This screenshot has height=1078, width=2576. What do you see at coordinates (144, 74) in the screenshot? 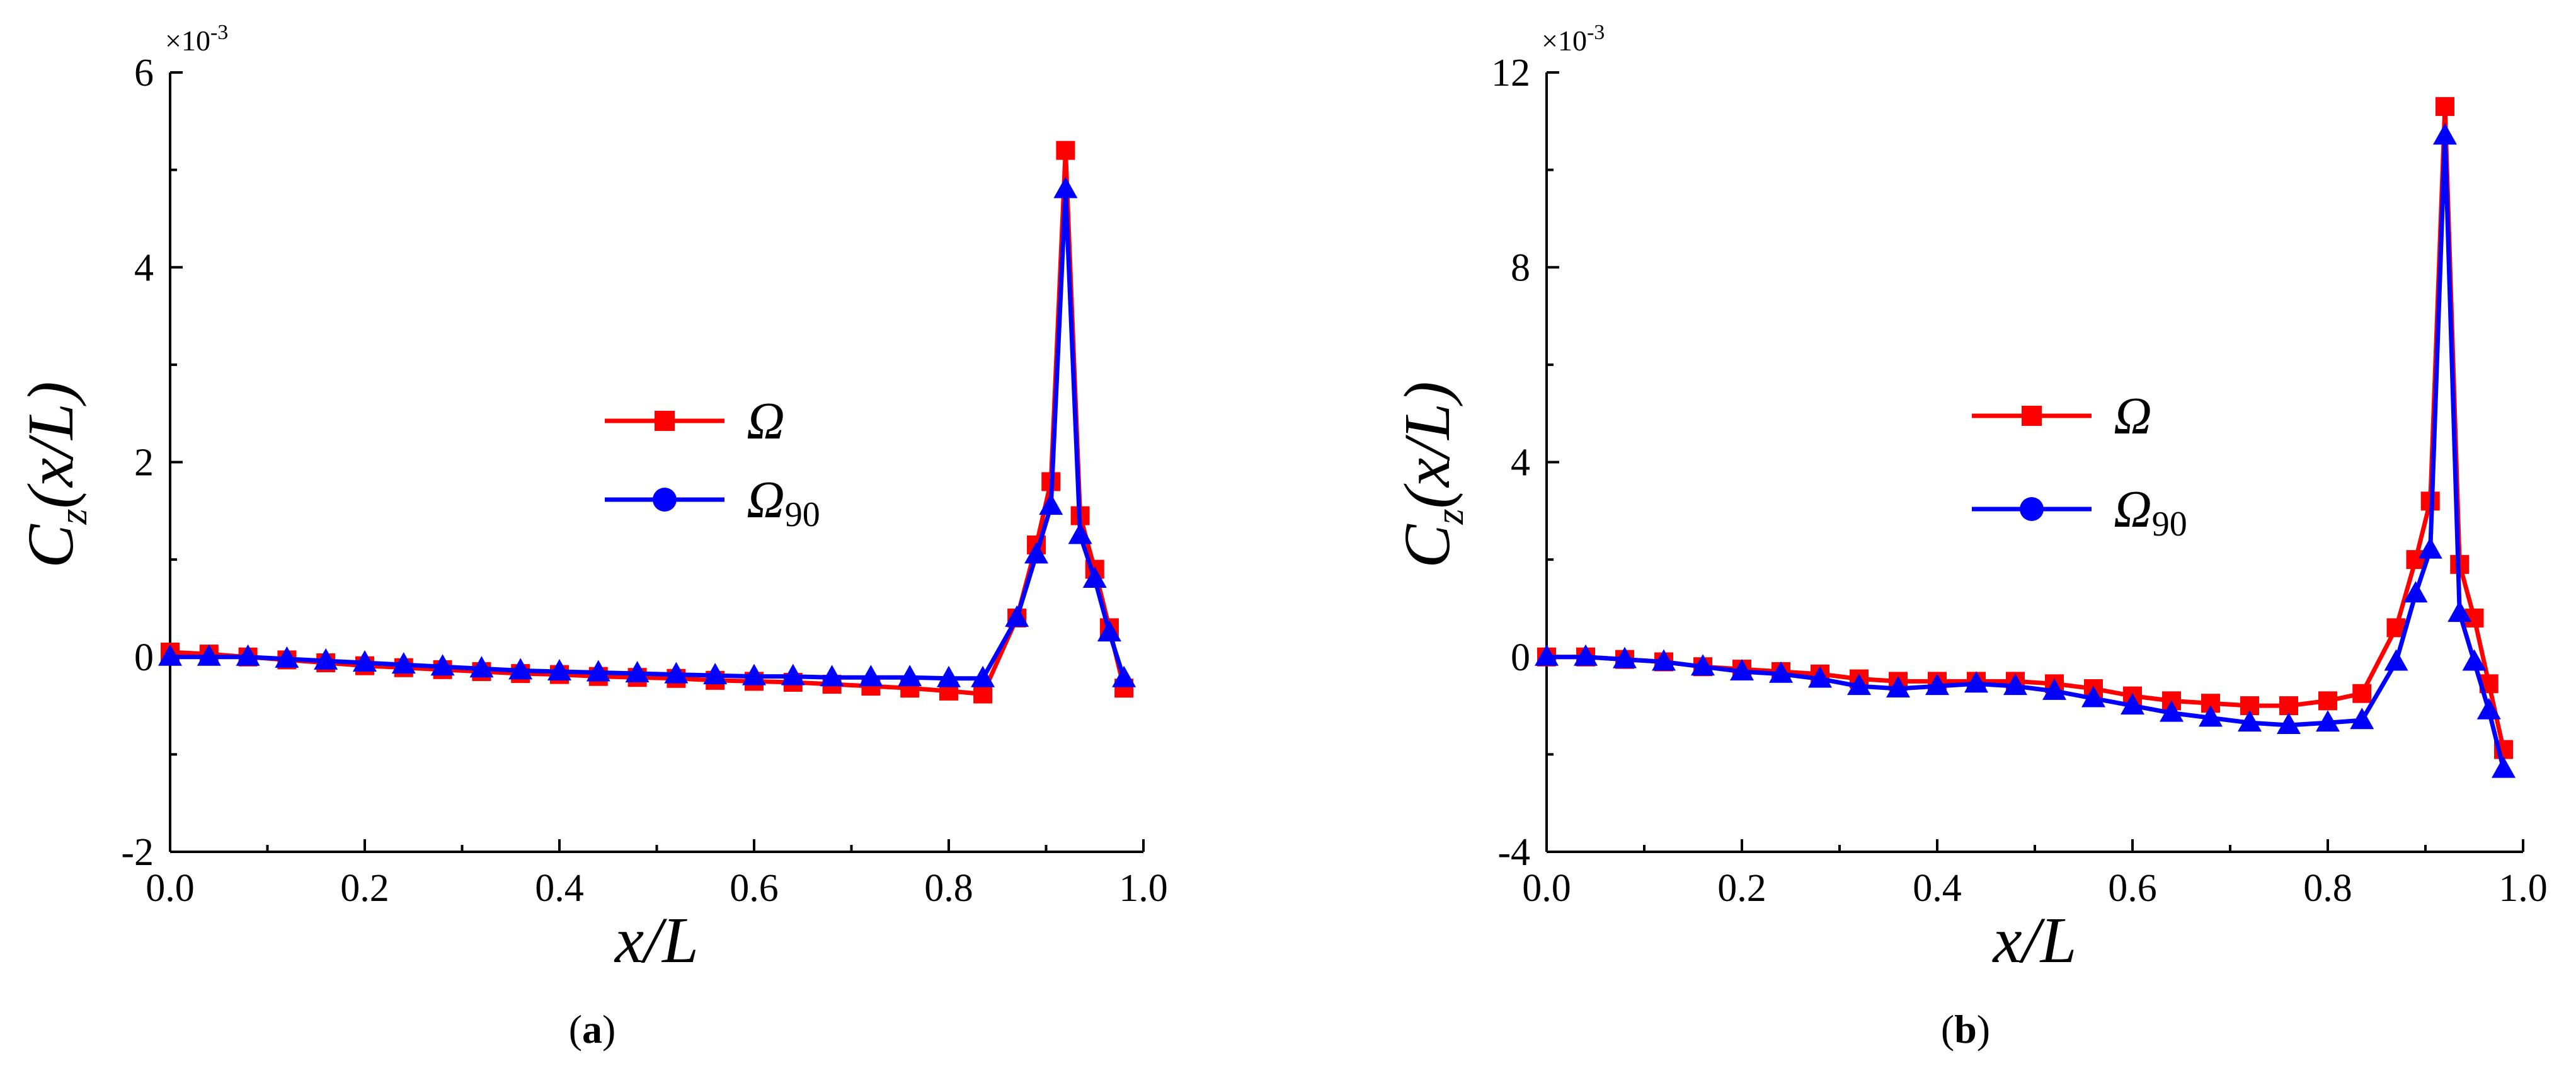
I see `y-tick-label: 6` at bounding box center [144, 74].